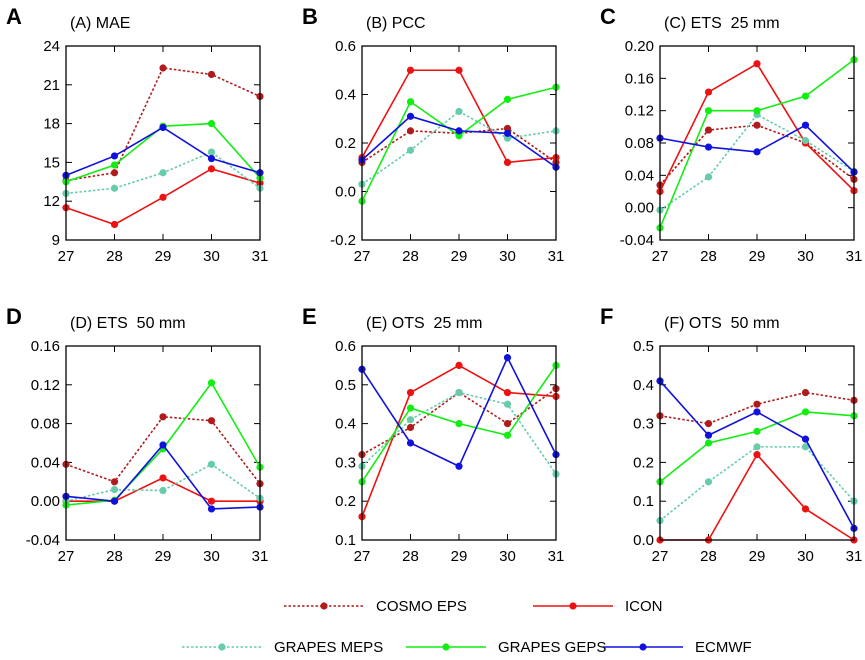 The image size is (865, 660). Describe the element at coordinates (45, 346) in the screenshot. I see `panel-d-ytick-label: 0.16` at that location.